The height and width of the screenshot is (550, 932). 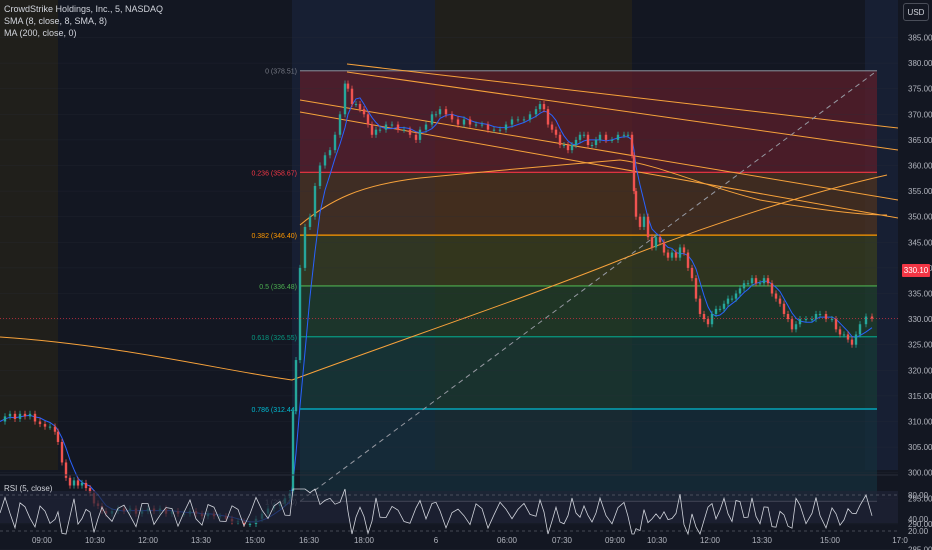 I want to click on time-tick-label: 18:00, so click(x=364, y=540).